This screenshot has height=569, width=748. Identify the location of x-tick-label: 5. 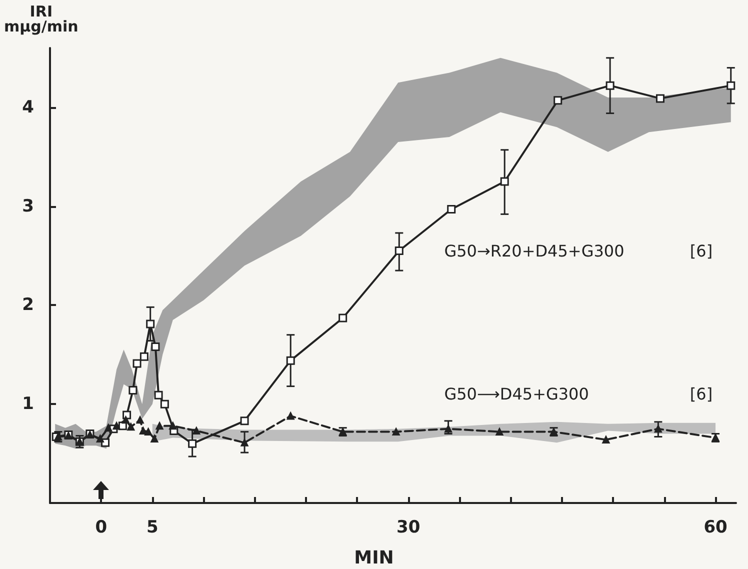
(152, 528).